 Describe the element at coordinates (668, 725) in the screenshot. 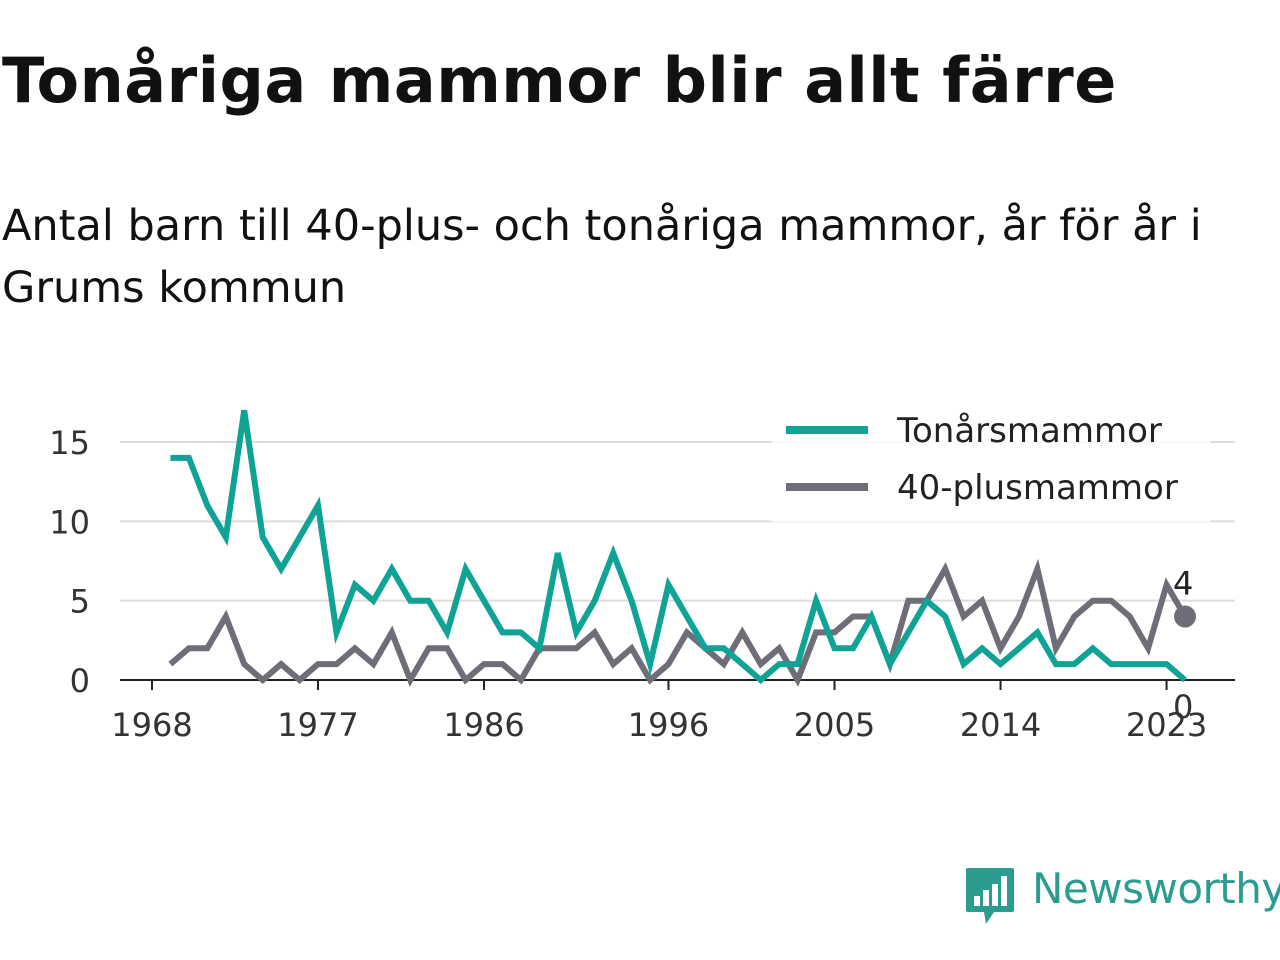

I see `x-tick-label: 1996` at that location.